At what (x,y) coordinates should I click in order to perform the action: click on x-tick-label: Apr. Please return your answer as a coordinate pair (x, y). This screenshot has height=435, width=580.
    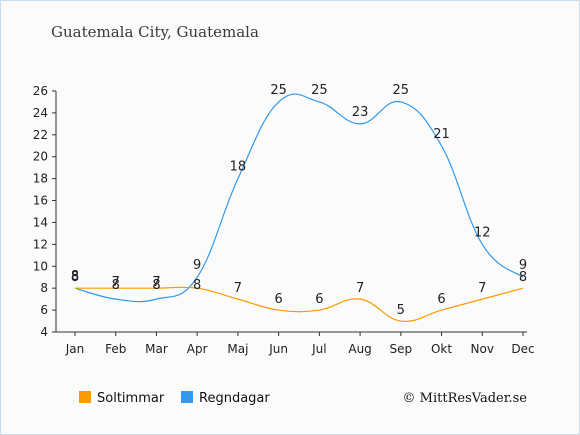
    Looking at the image, I should click on (197, 349).